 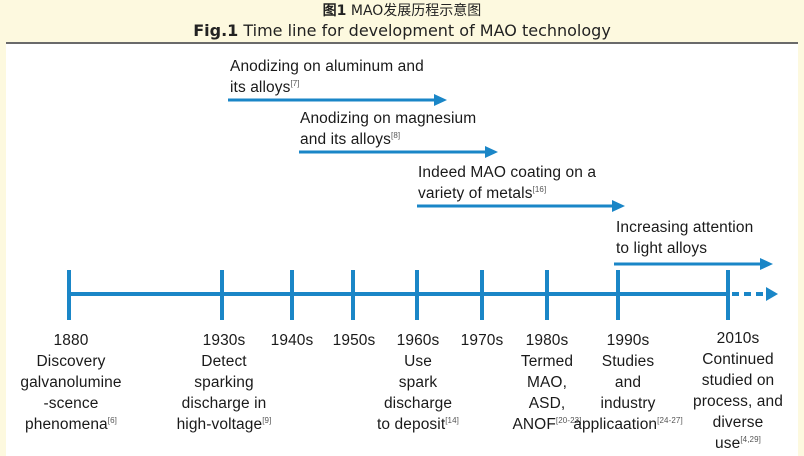 I want to click on era-line: applicaation, so click(x=615, y=424).